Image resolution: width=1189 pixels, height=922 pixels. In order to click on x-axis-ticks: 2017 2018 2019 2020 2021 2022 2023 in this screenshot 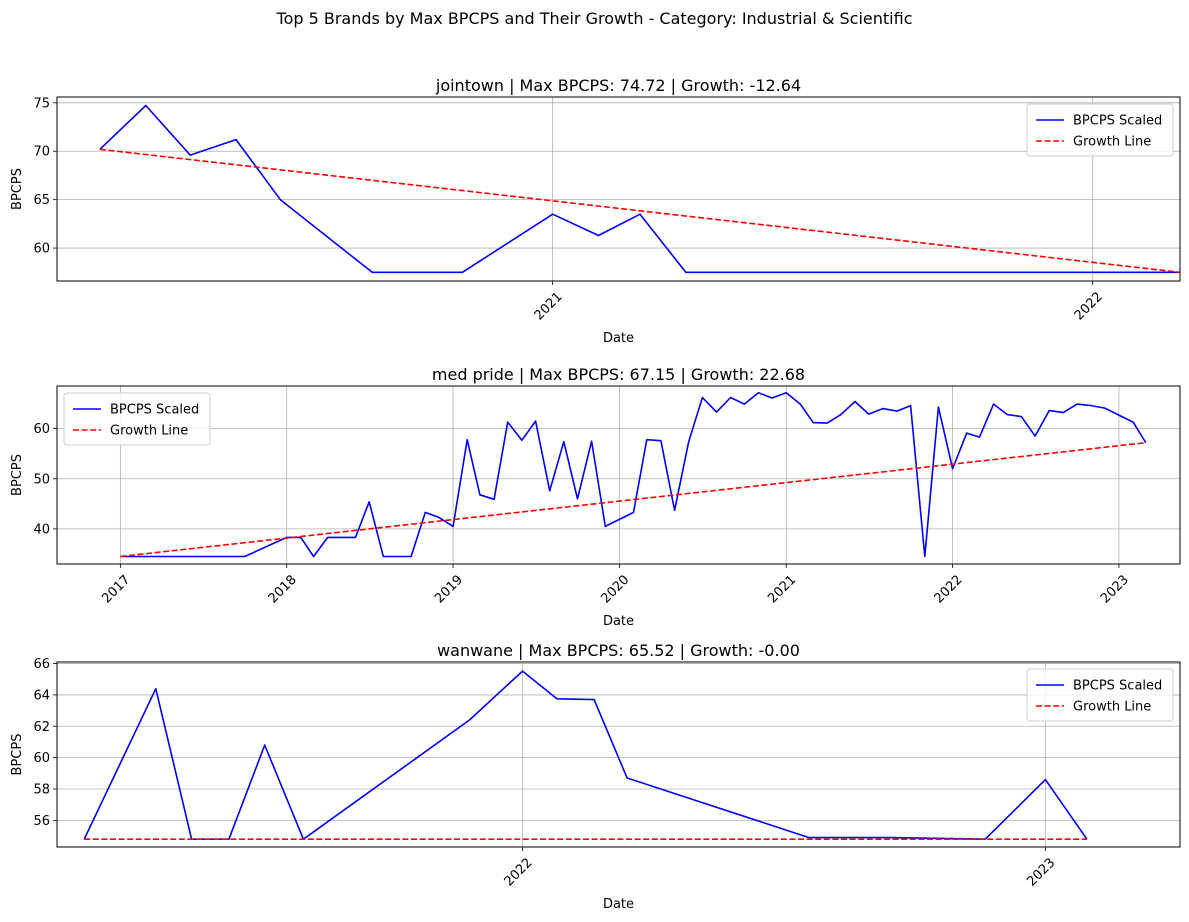, I will do `click(615, 585)`.